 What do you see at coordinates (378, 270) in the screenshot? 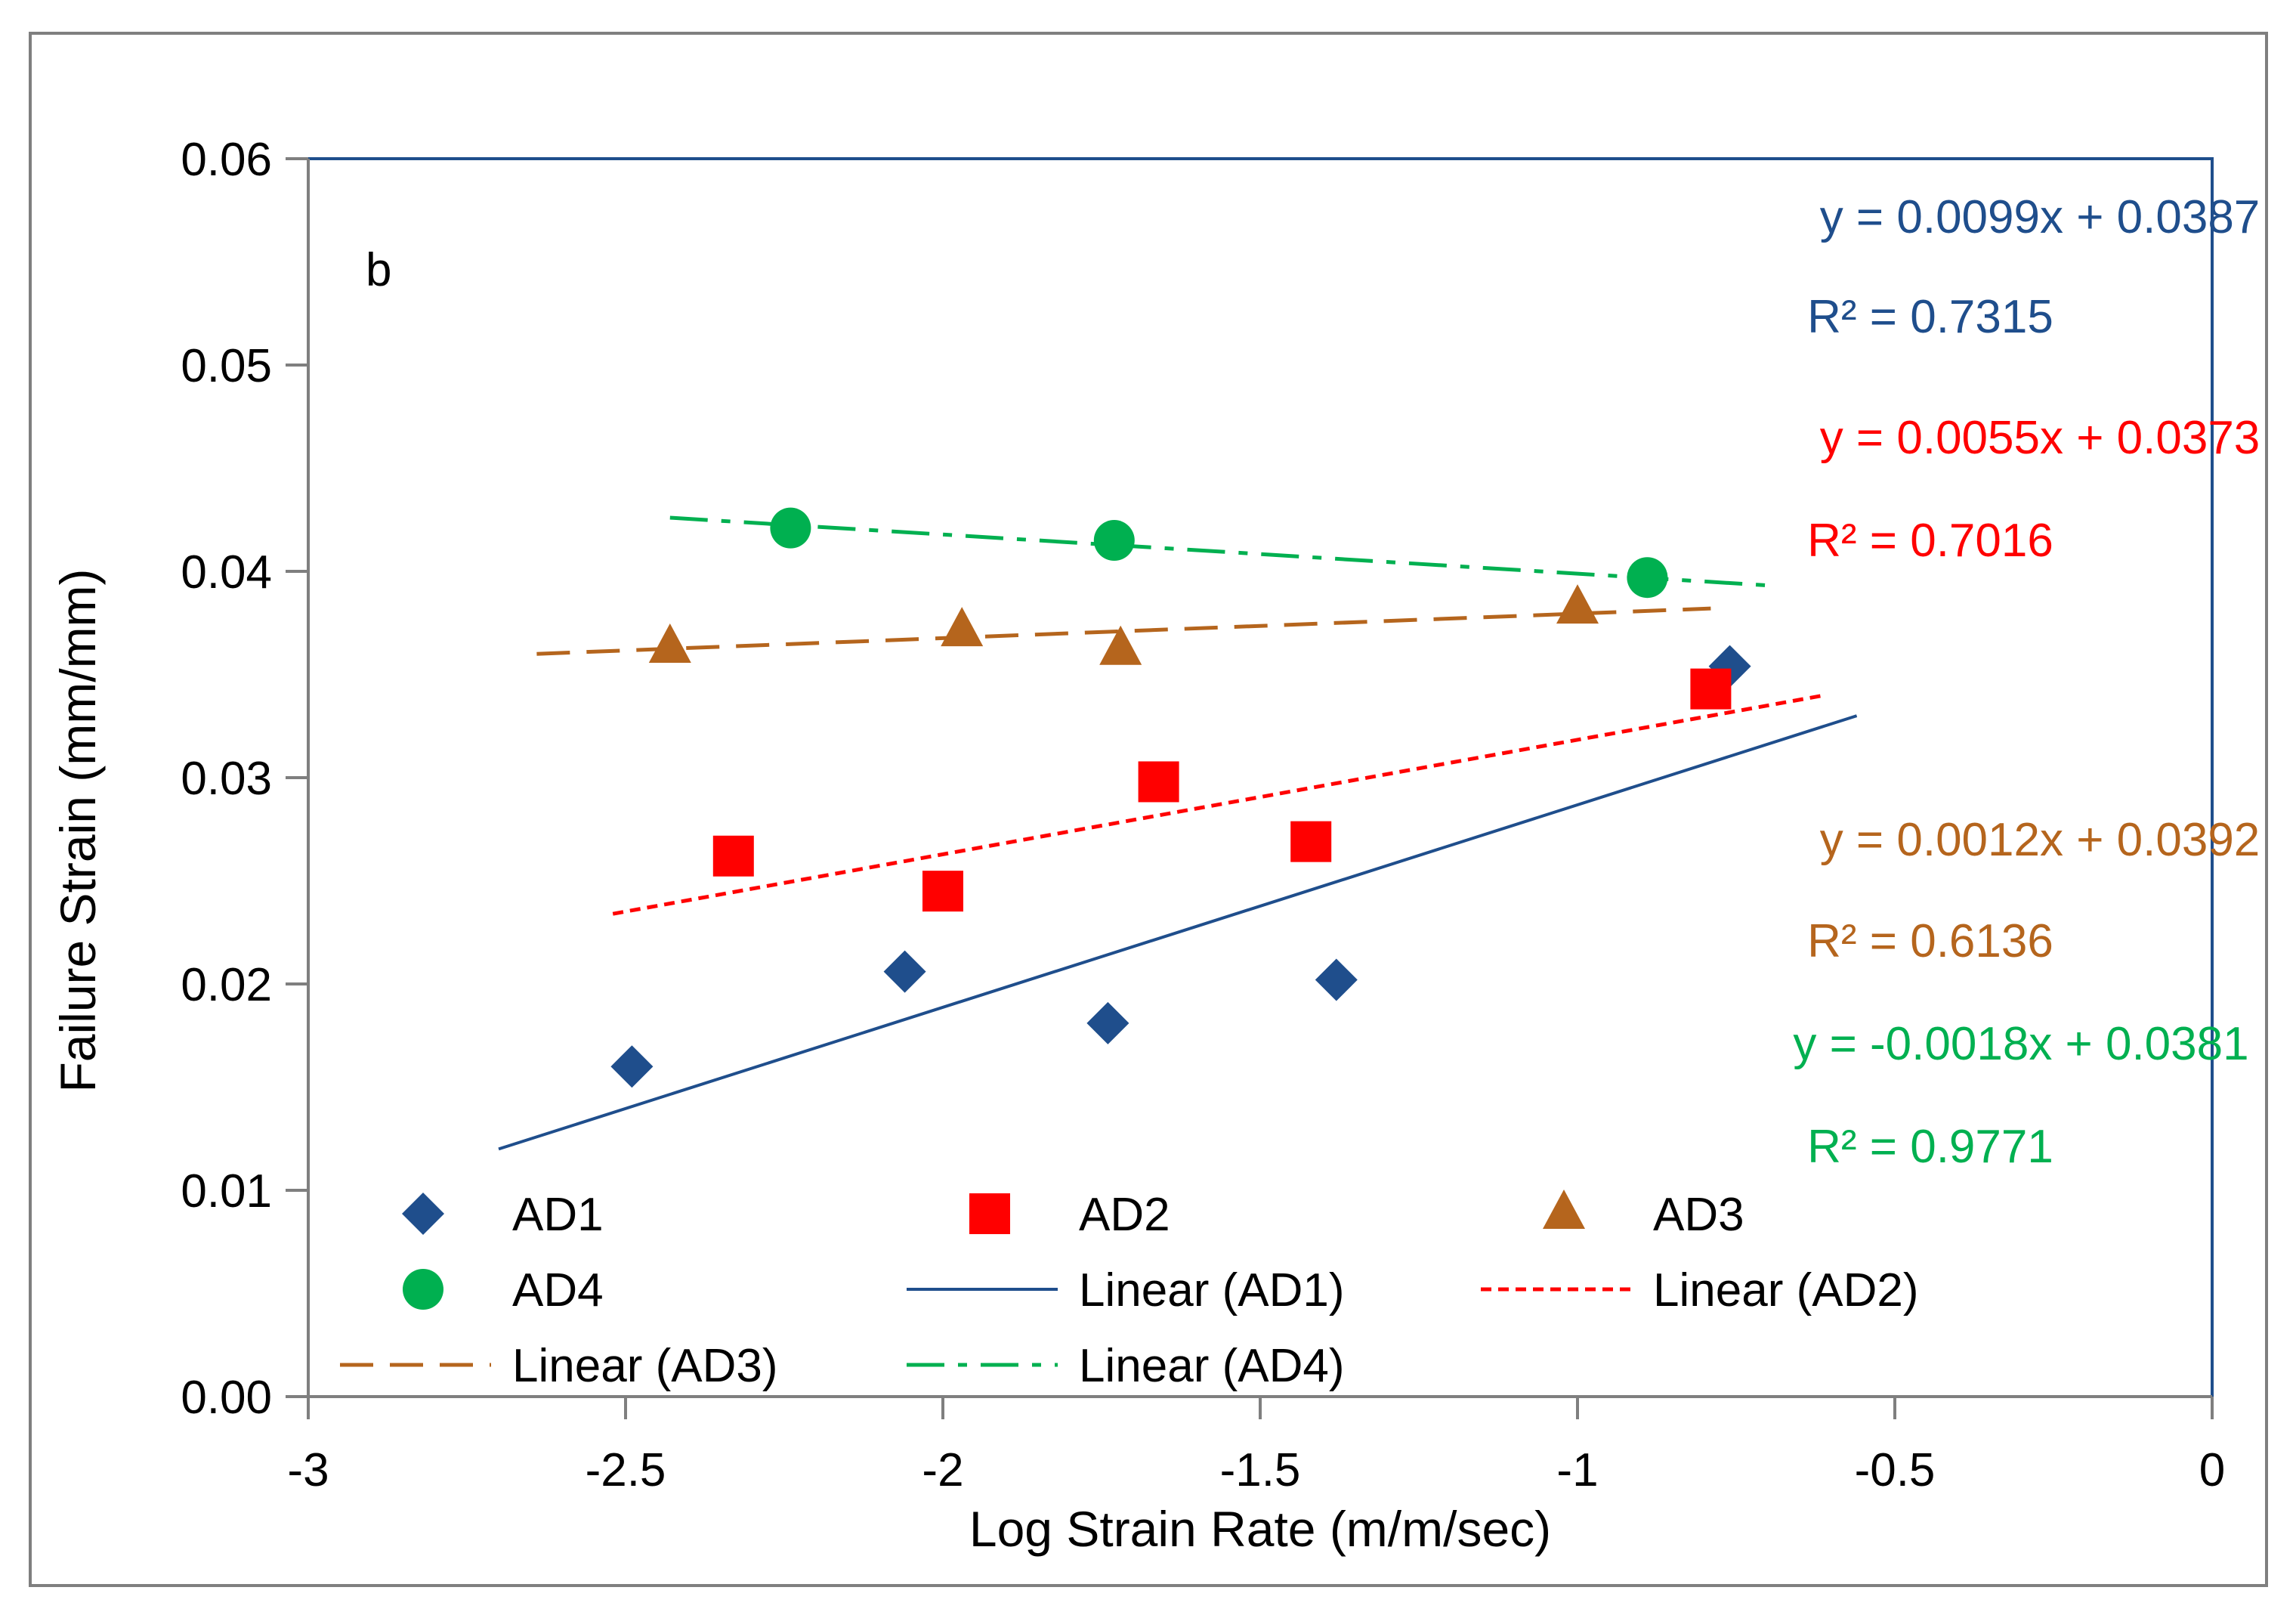
I see `panel-label: b` at bounding box center [378, 270].